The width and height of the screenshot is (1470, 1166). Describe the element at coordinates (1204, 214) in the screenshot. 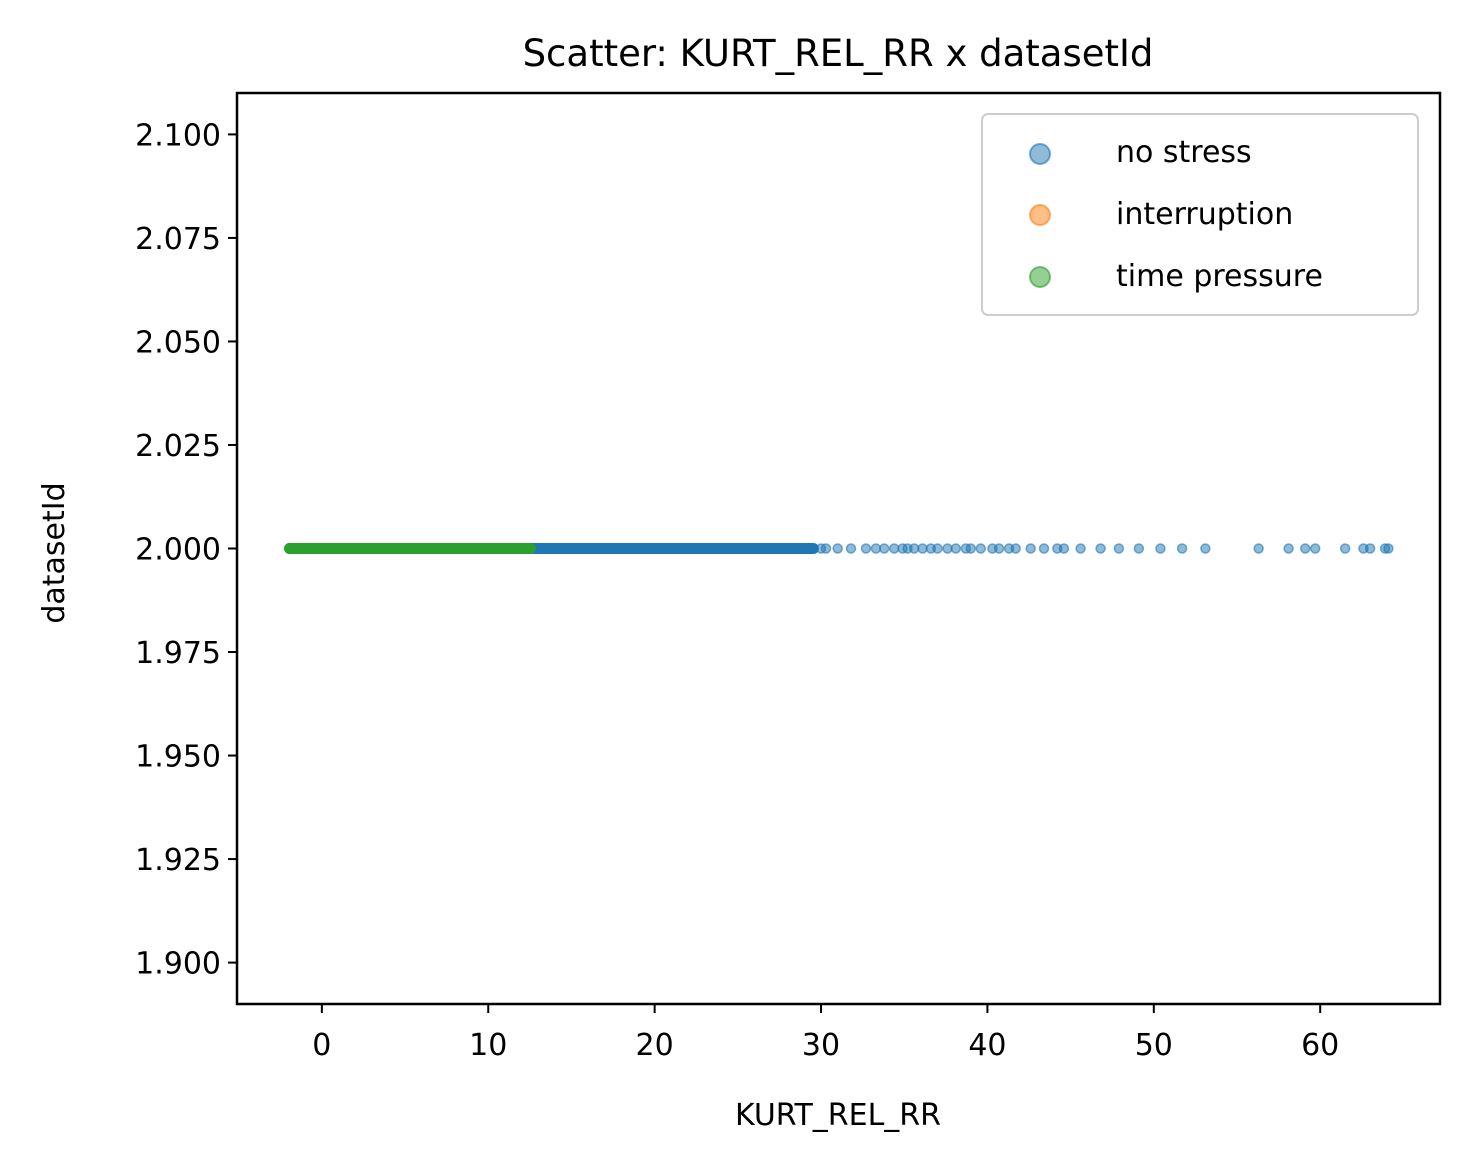

I see `legend-label-interruption: interruption` at that location.